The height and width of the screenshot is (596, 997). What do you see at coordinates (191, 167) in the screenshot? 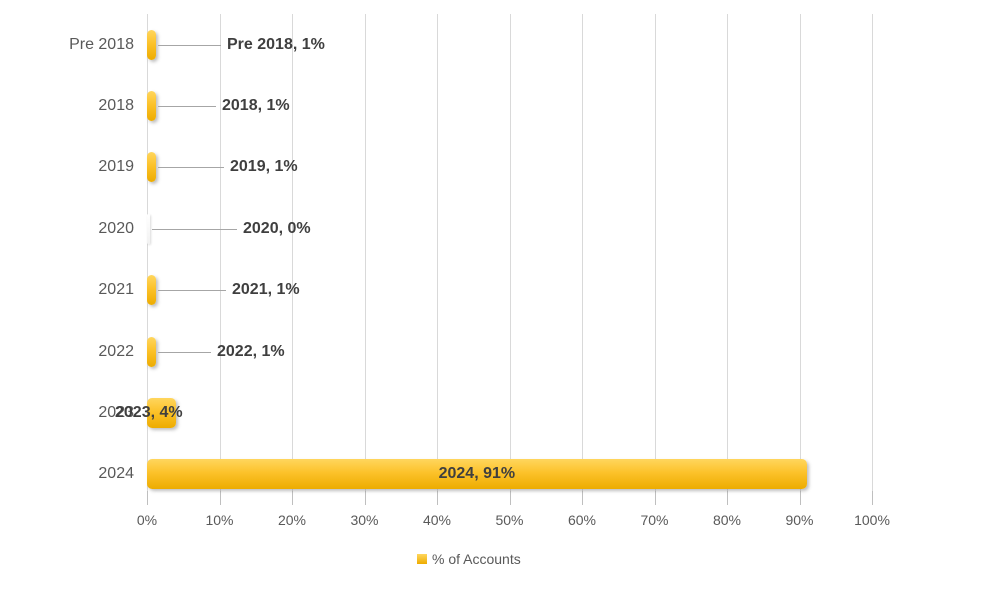
I see `leader-line-2019` at bounding box center [191, 167].